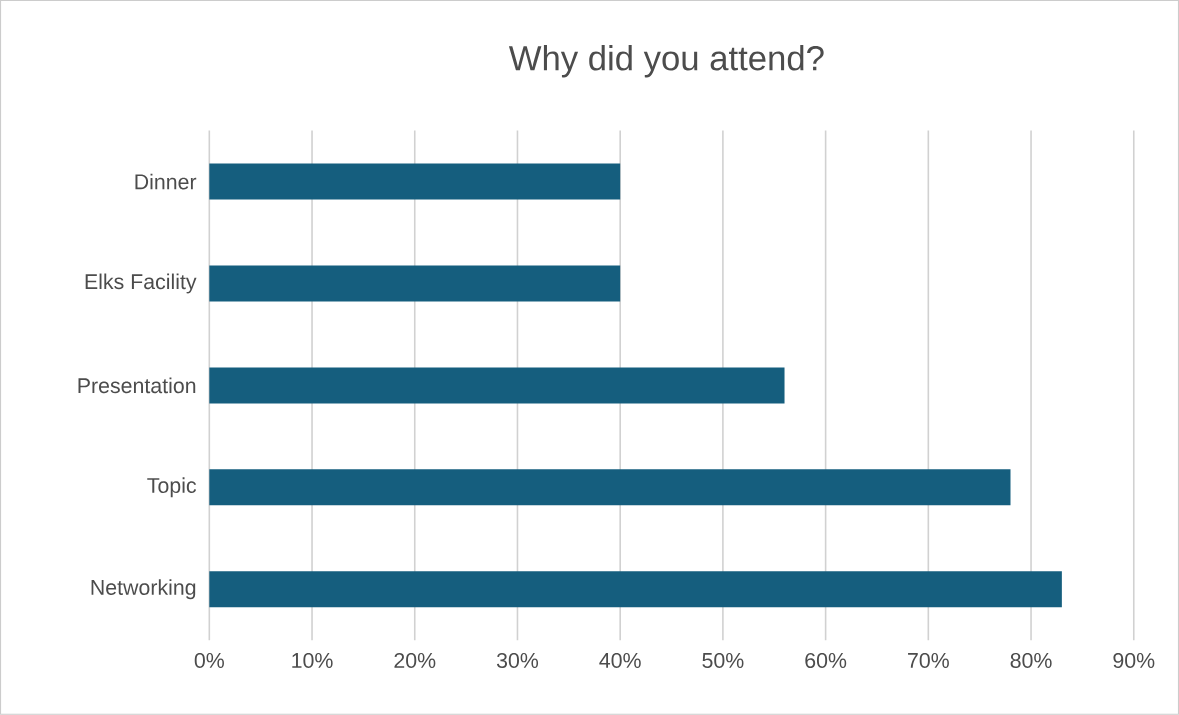  Describe the element at coordinates (620, 661) in the screenshot. I see `x-tick-label: 40%` at that location.